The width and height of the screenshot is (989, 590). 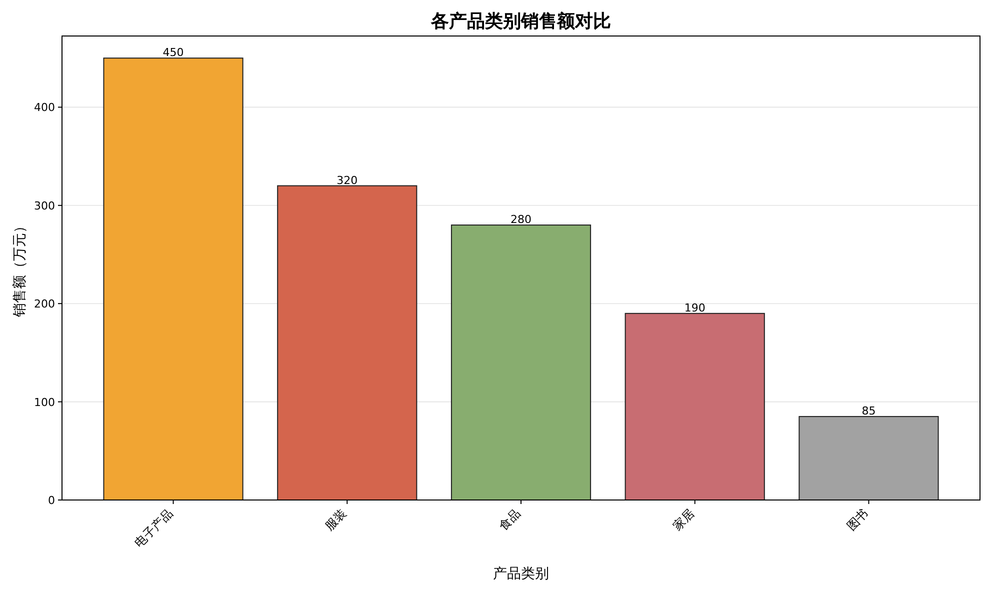 I want to click on data-label: 190, so click(x=695, y=307).